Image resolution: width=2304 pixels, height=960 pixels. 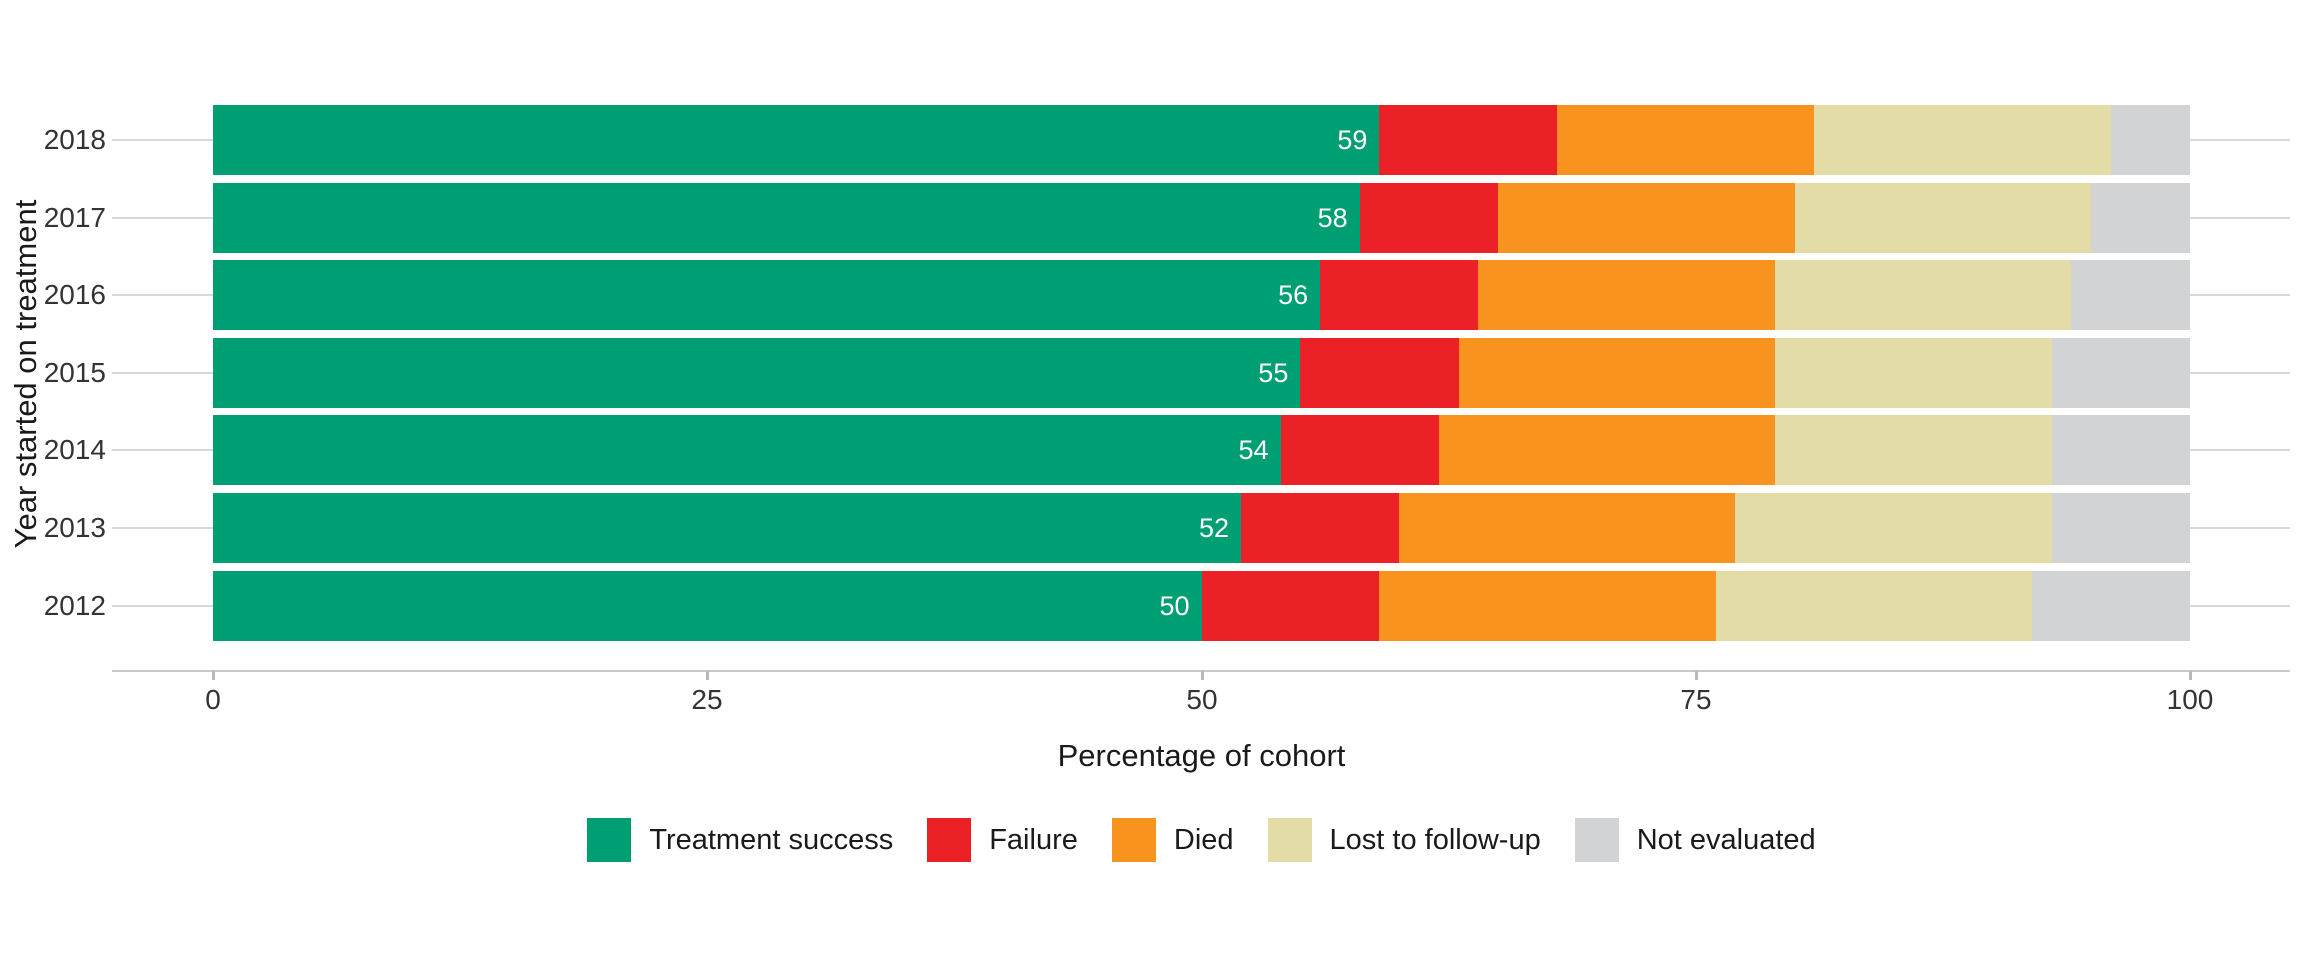 I want to click on bar-segment-not-evaluated-2018, so click(x=2150, y=140).